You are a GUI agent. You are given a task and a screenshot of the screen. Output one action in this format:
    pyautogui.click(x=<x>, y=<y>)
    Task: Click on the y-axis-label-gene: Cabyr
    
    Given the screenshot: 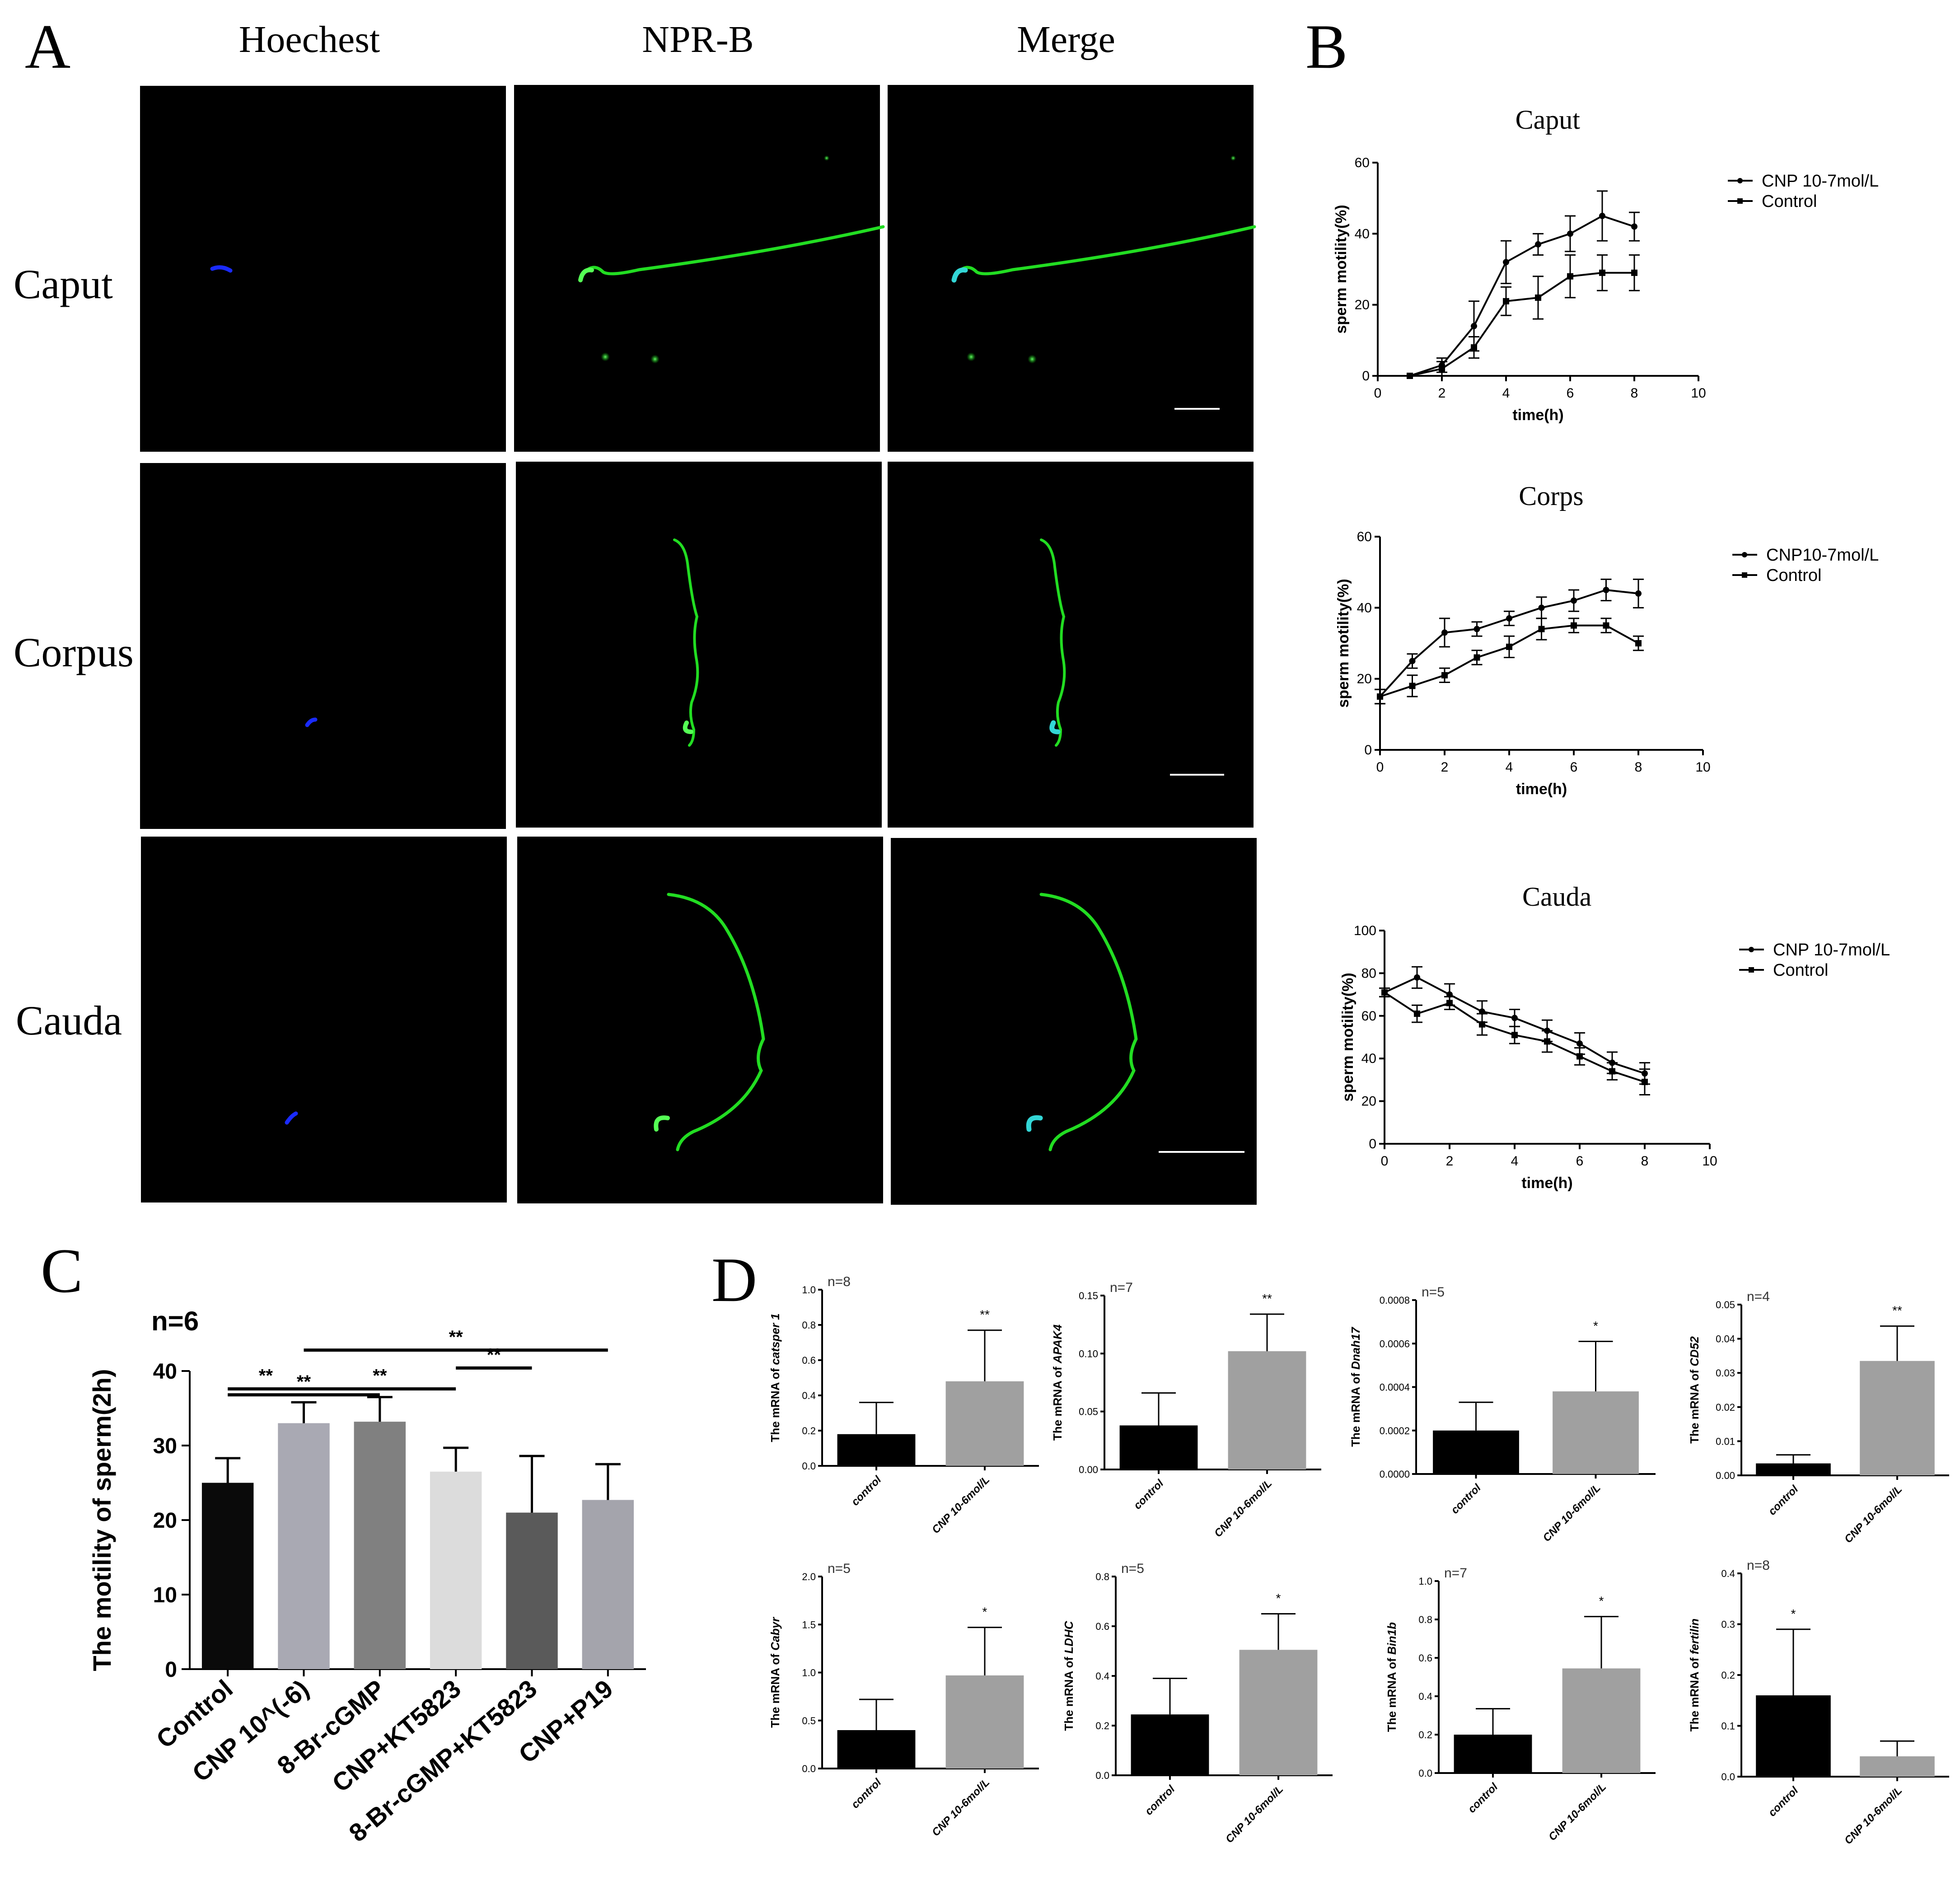 What is the action you would take?
    pyautogui.click(x=775, y=1633)
    